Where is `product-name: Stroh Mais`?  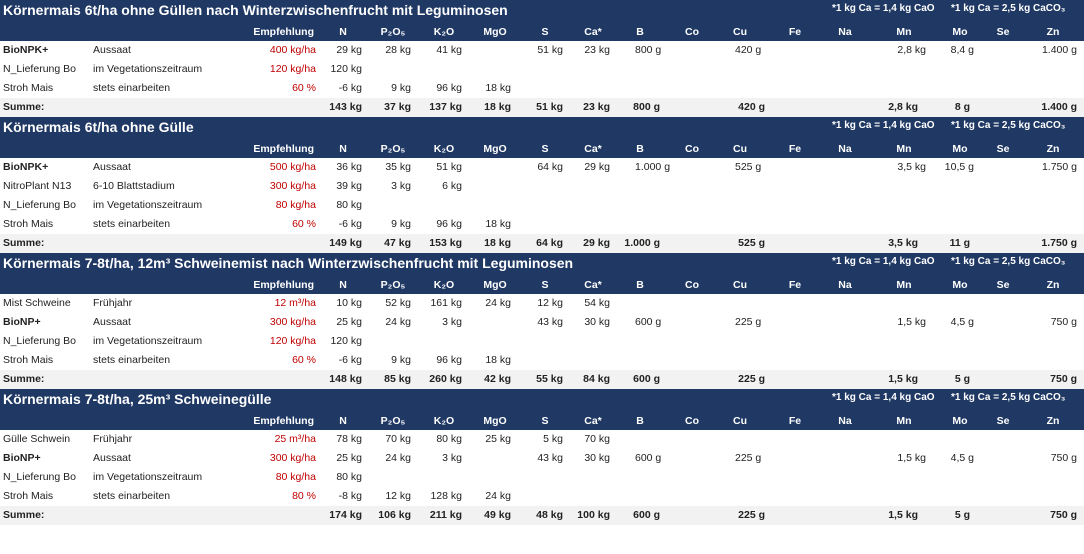 product-name: Stroh Mais is located at coordinates (28, 88).